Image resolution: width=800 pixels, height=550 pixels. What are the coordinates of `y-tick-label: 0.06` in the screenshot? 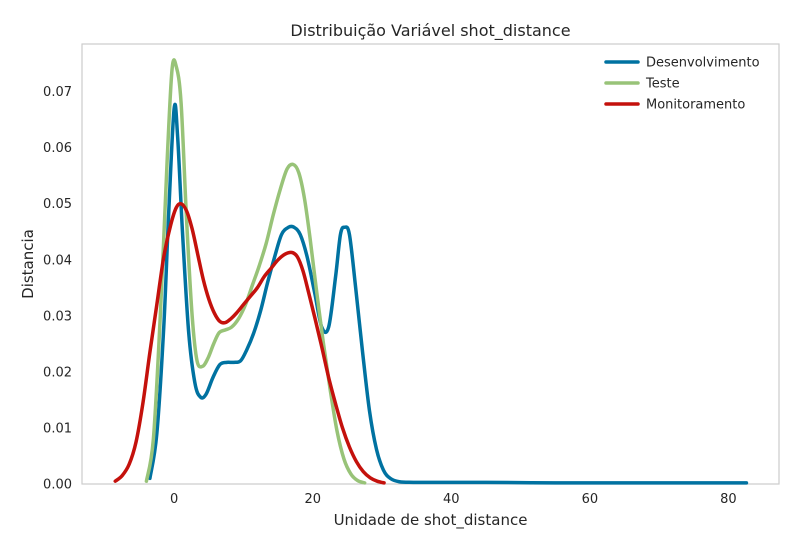 It's located at (57, 148).